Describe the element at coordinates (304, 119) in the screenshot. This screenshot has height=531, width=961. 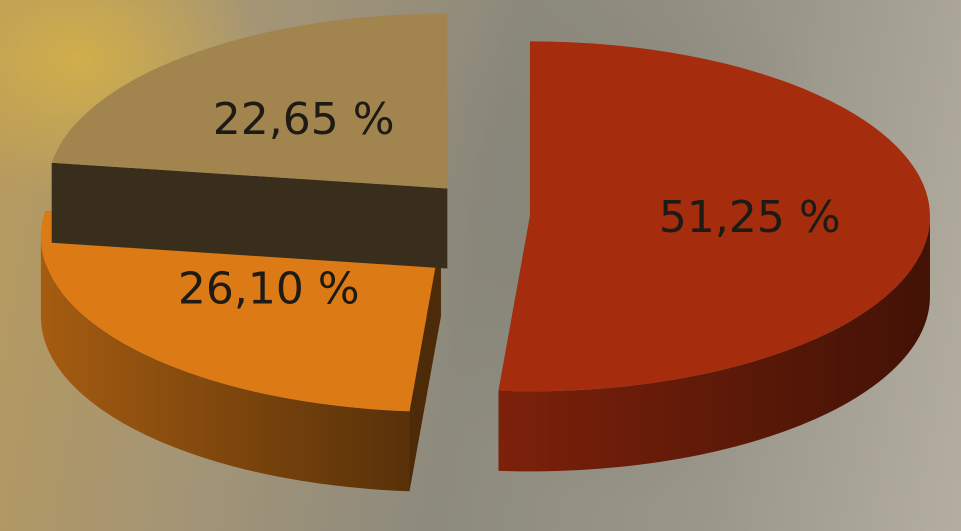
I see `data-label: 22,65 %` at that location.